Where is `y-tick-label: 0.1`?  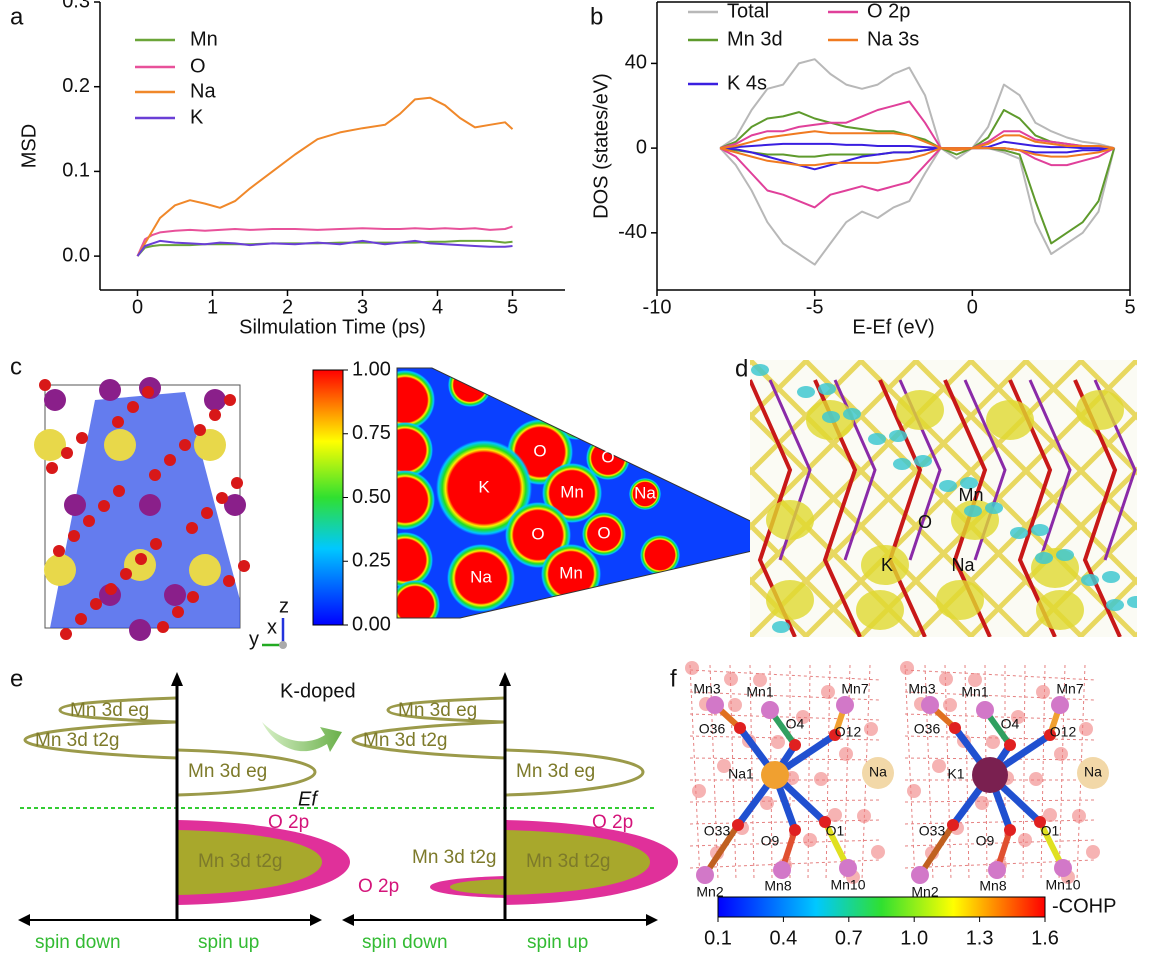
y-tick-label: 0.1 is located at coordinates (76, 171).